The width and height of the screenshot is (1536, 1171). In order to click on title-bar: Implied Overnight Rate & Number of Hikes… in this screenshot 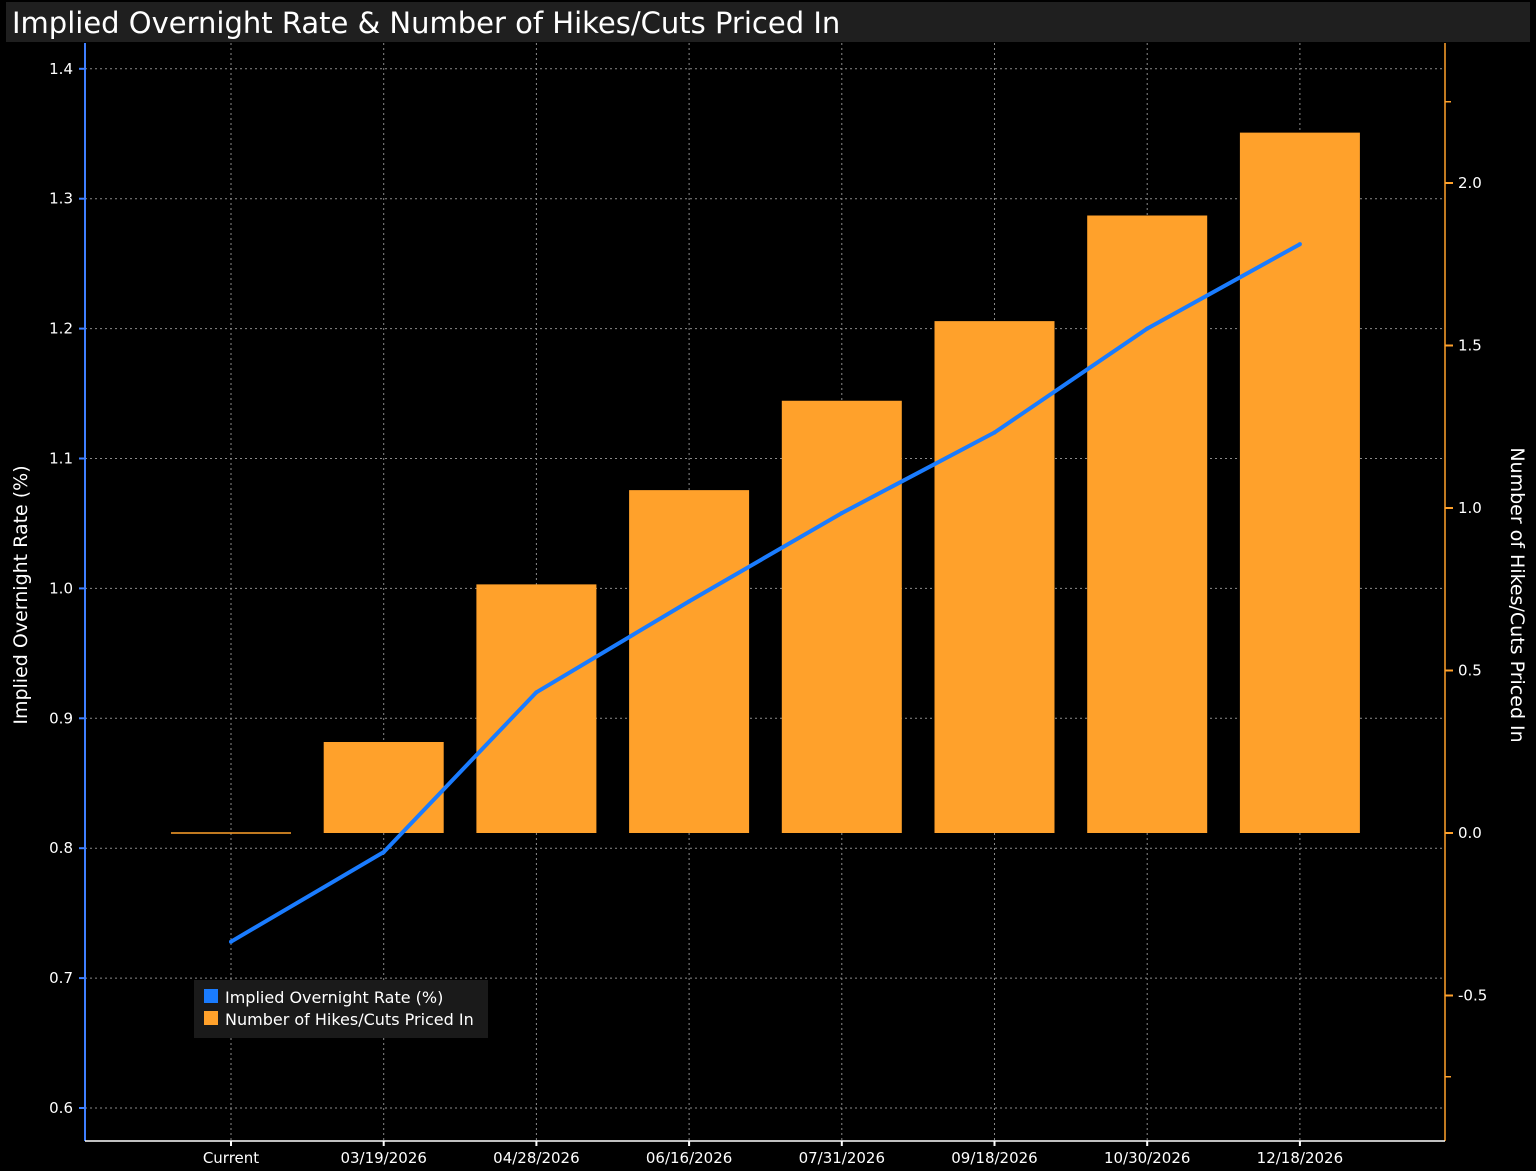, I will do `click(768, 22)`.